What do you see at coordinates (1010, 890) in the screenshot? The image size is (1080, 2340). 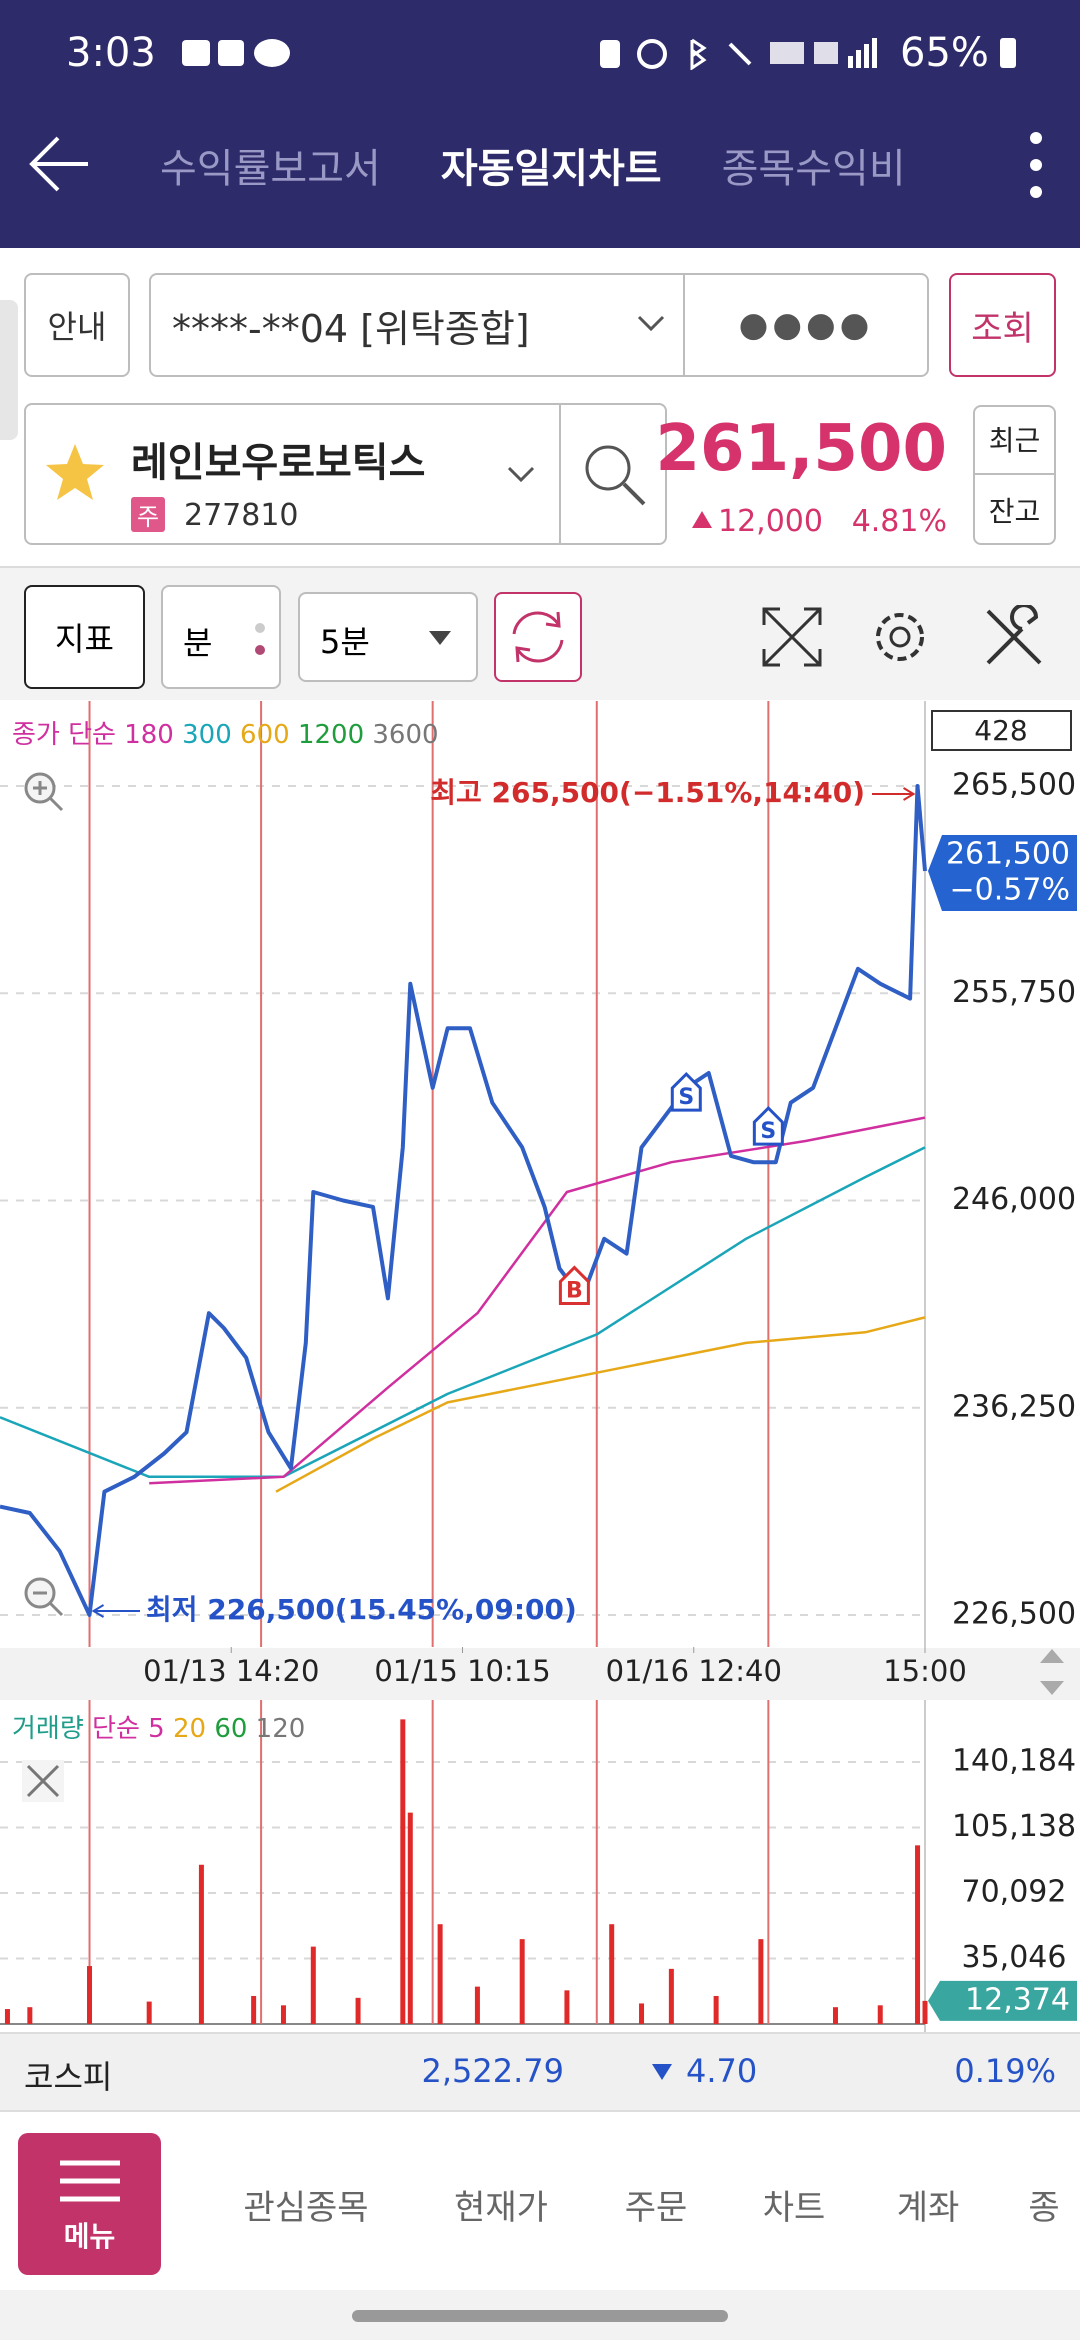 I see `last-change-label: −0.57%` at bounding box center [1010, 890].